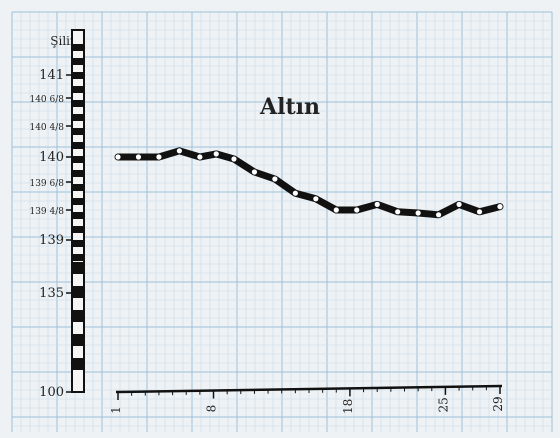 This screenshot has height=438, width=560. I want to click on y-tick-label: 100, so click(51, 392).